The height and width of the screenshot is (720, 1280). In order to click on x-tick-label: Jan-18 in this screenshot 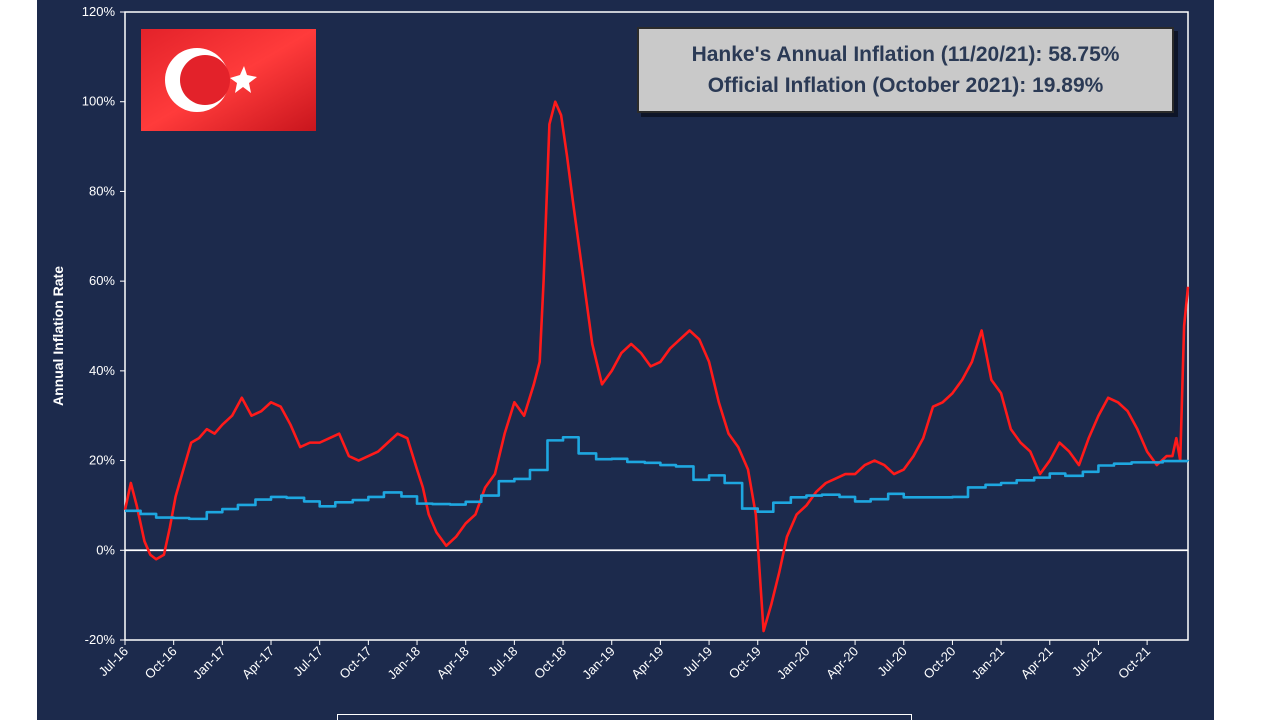, I will do `click(403, 663)`.